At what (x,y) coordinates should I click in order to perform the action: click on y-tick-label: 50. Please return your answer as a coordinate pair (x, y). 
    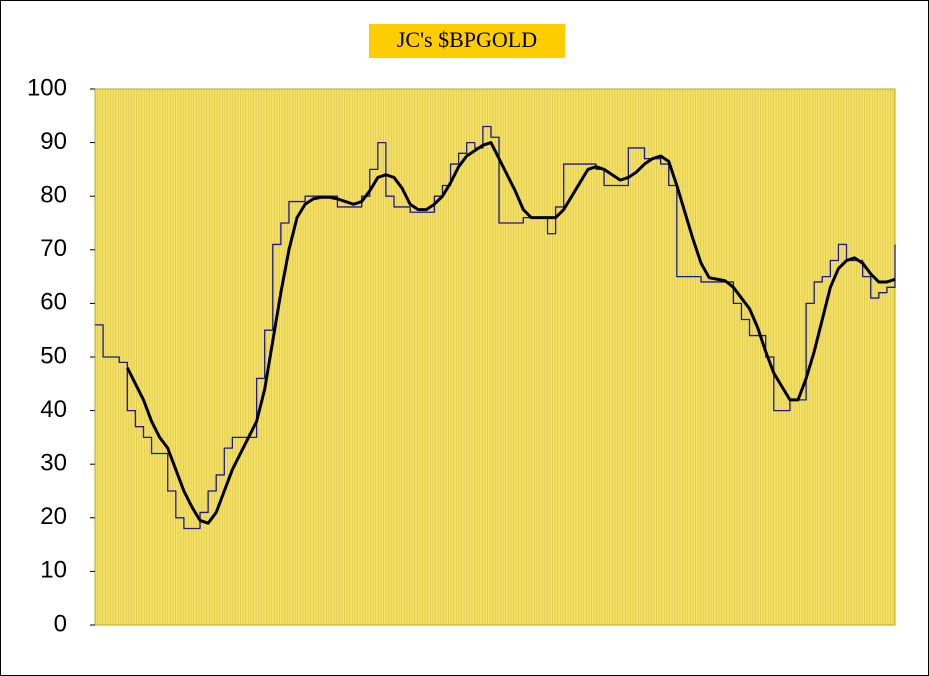
    Looking at the image, I should click on (53, 355).